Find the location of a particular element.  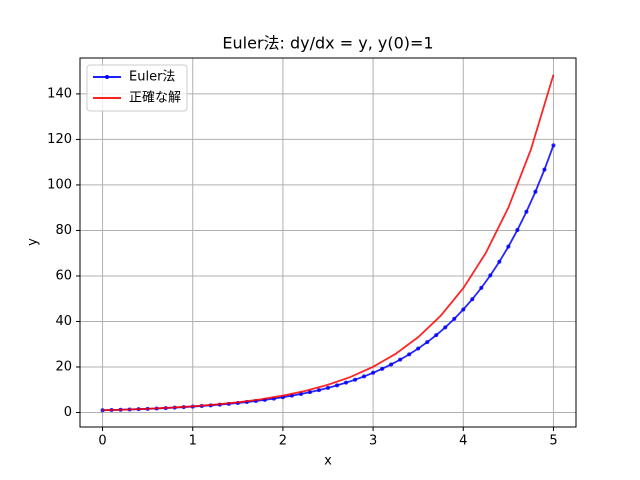

chart-title: Euler法: dy/dx = y, y(0)=1 is located at coordinates (327, 43).